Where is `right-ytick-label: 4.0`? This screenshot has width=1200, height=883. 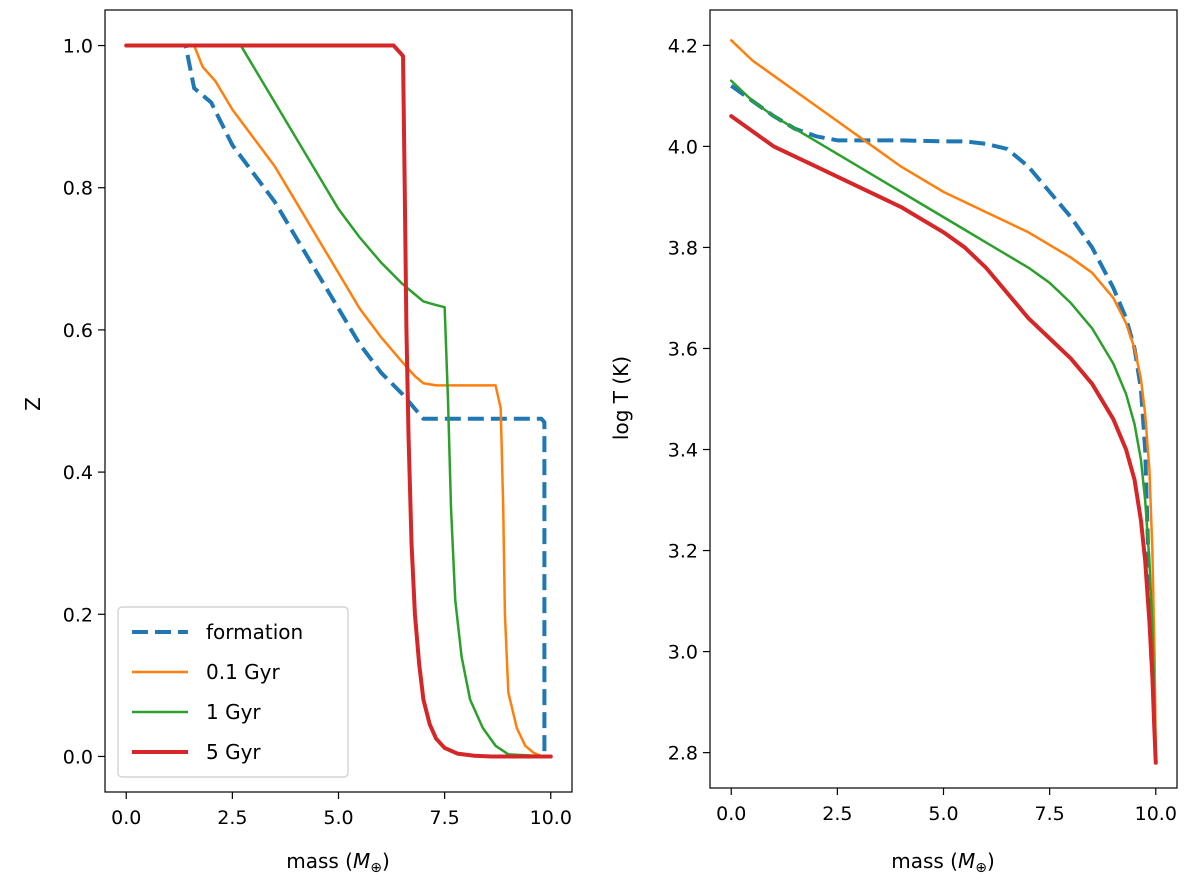
right-ytick-label: 4.0 is located at coordinates (683, 147).